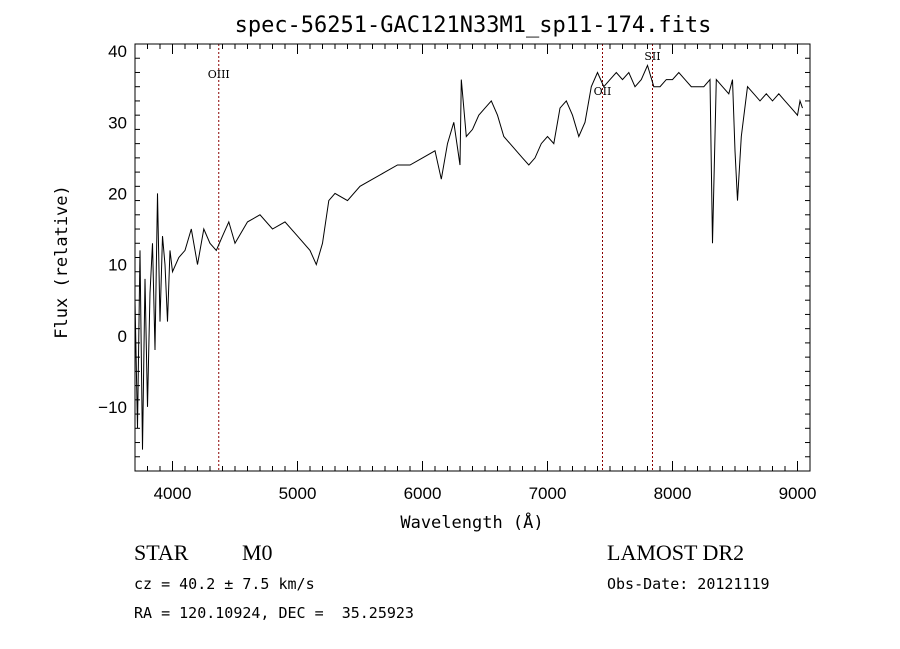  What do you see at coordinates (548, 493) in the screenshot?
I see `x-tick-label: 7000` at bounding box center [548, 493].